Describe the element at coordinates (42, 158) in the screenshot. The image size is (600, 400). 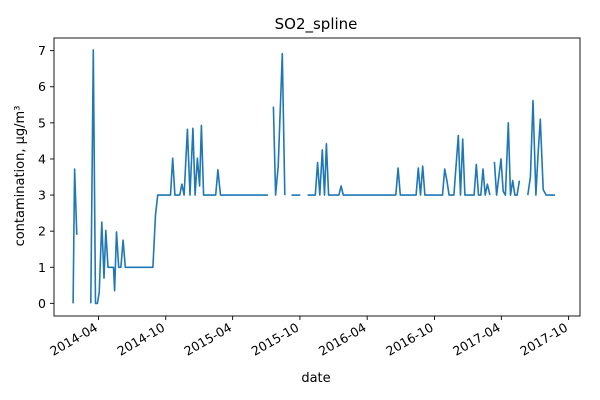
I see `y-tick-label: 4` at that location.